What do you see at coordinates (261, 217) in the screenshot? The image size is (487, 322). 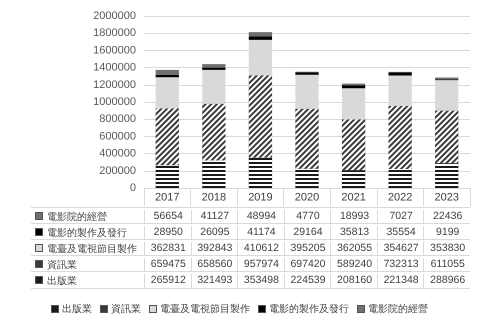 I see `data-label: 48994` at bounding box center [261, 217].